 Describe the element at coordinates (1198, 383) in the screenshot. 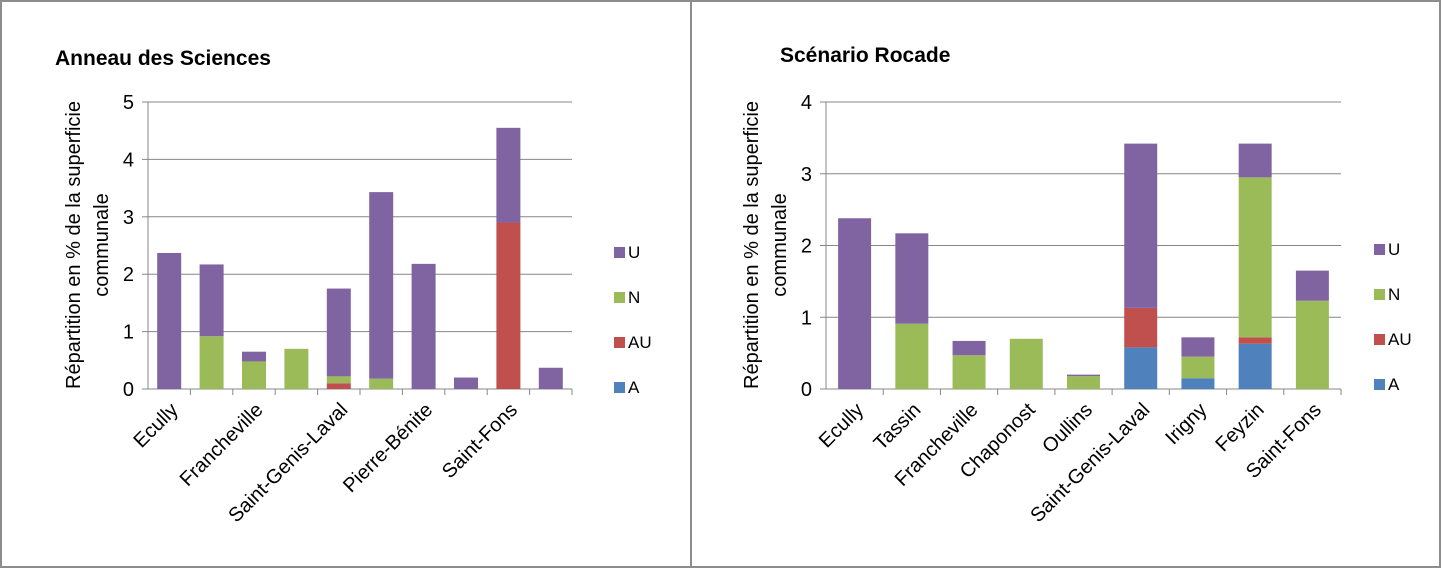

I see `bar-a-irigny` at that location.